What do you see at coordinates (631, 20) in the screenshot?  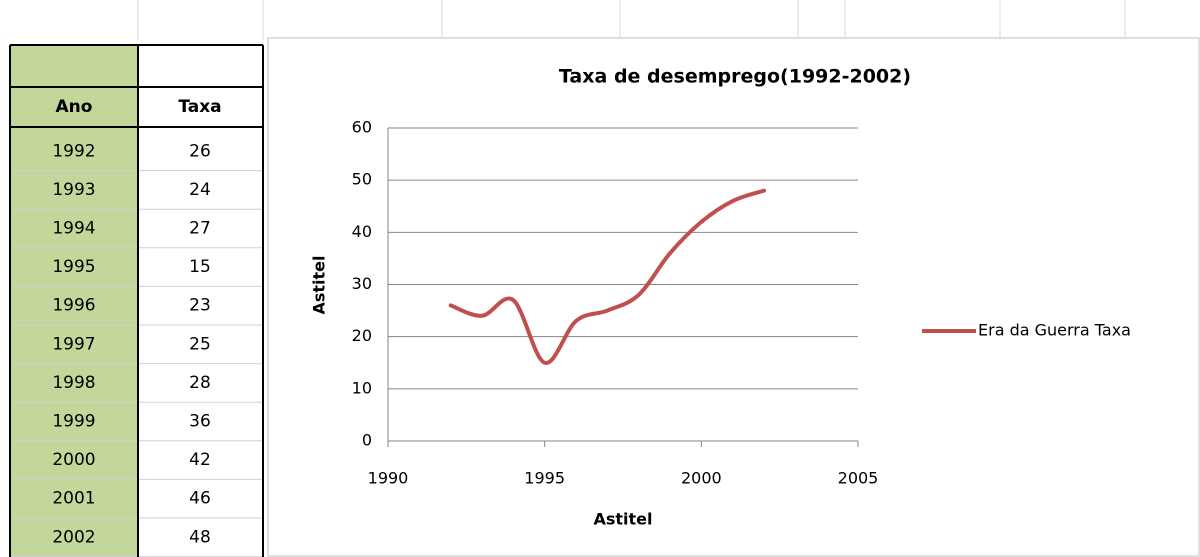 I see `sheet-grid` at bounding box center [631, 20].